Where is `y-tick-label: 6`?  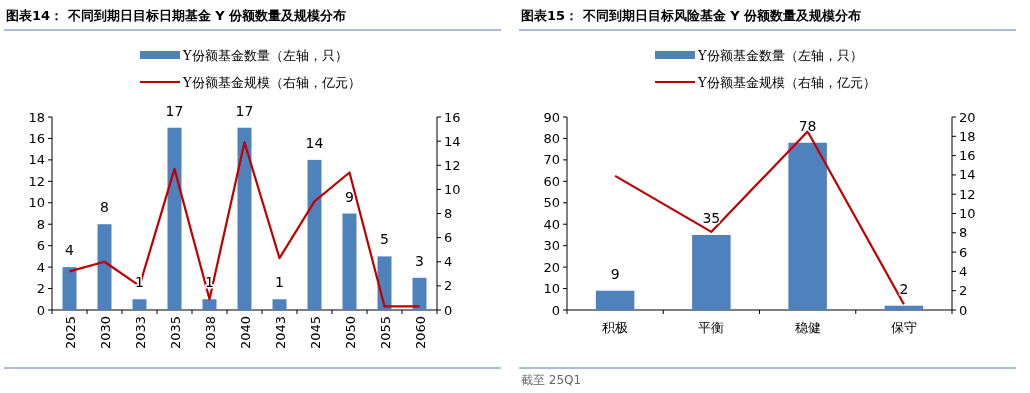 y-tick-label: 6 is located at coordinates (40, 246).